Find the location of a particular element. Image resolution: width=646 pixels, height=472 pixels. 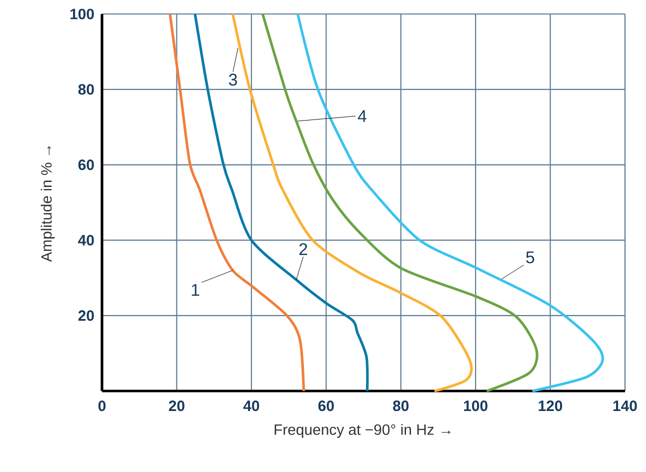

x-tick-label: 40 is located at coordinates (251, 406).